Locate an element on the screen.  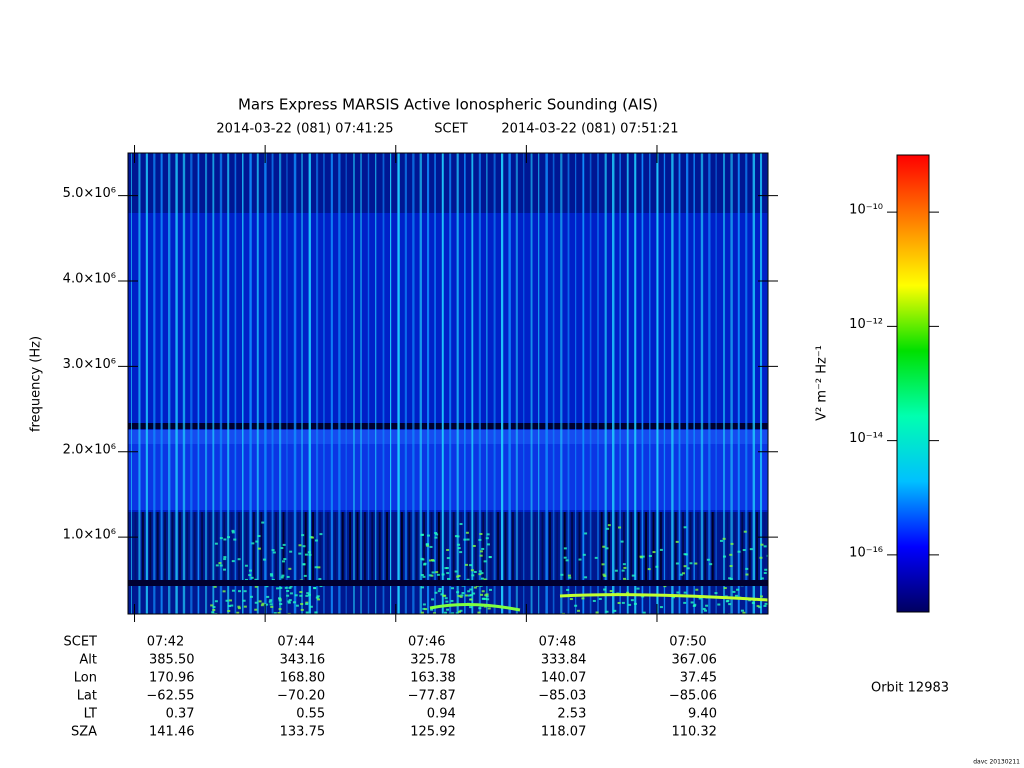
x-tick-label: 07:44 is located at coordinates (295, 642).